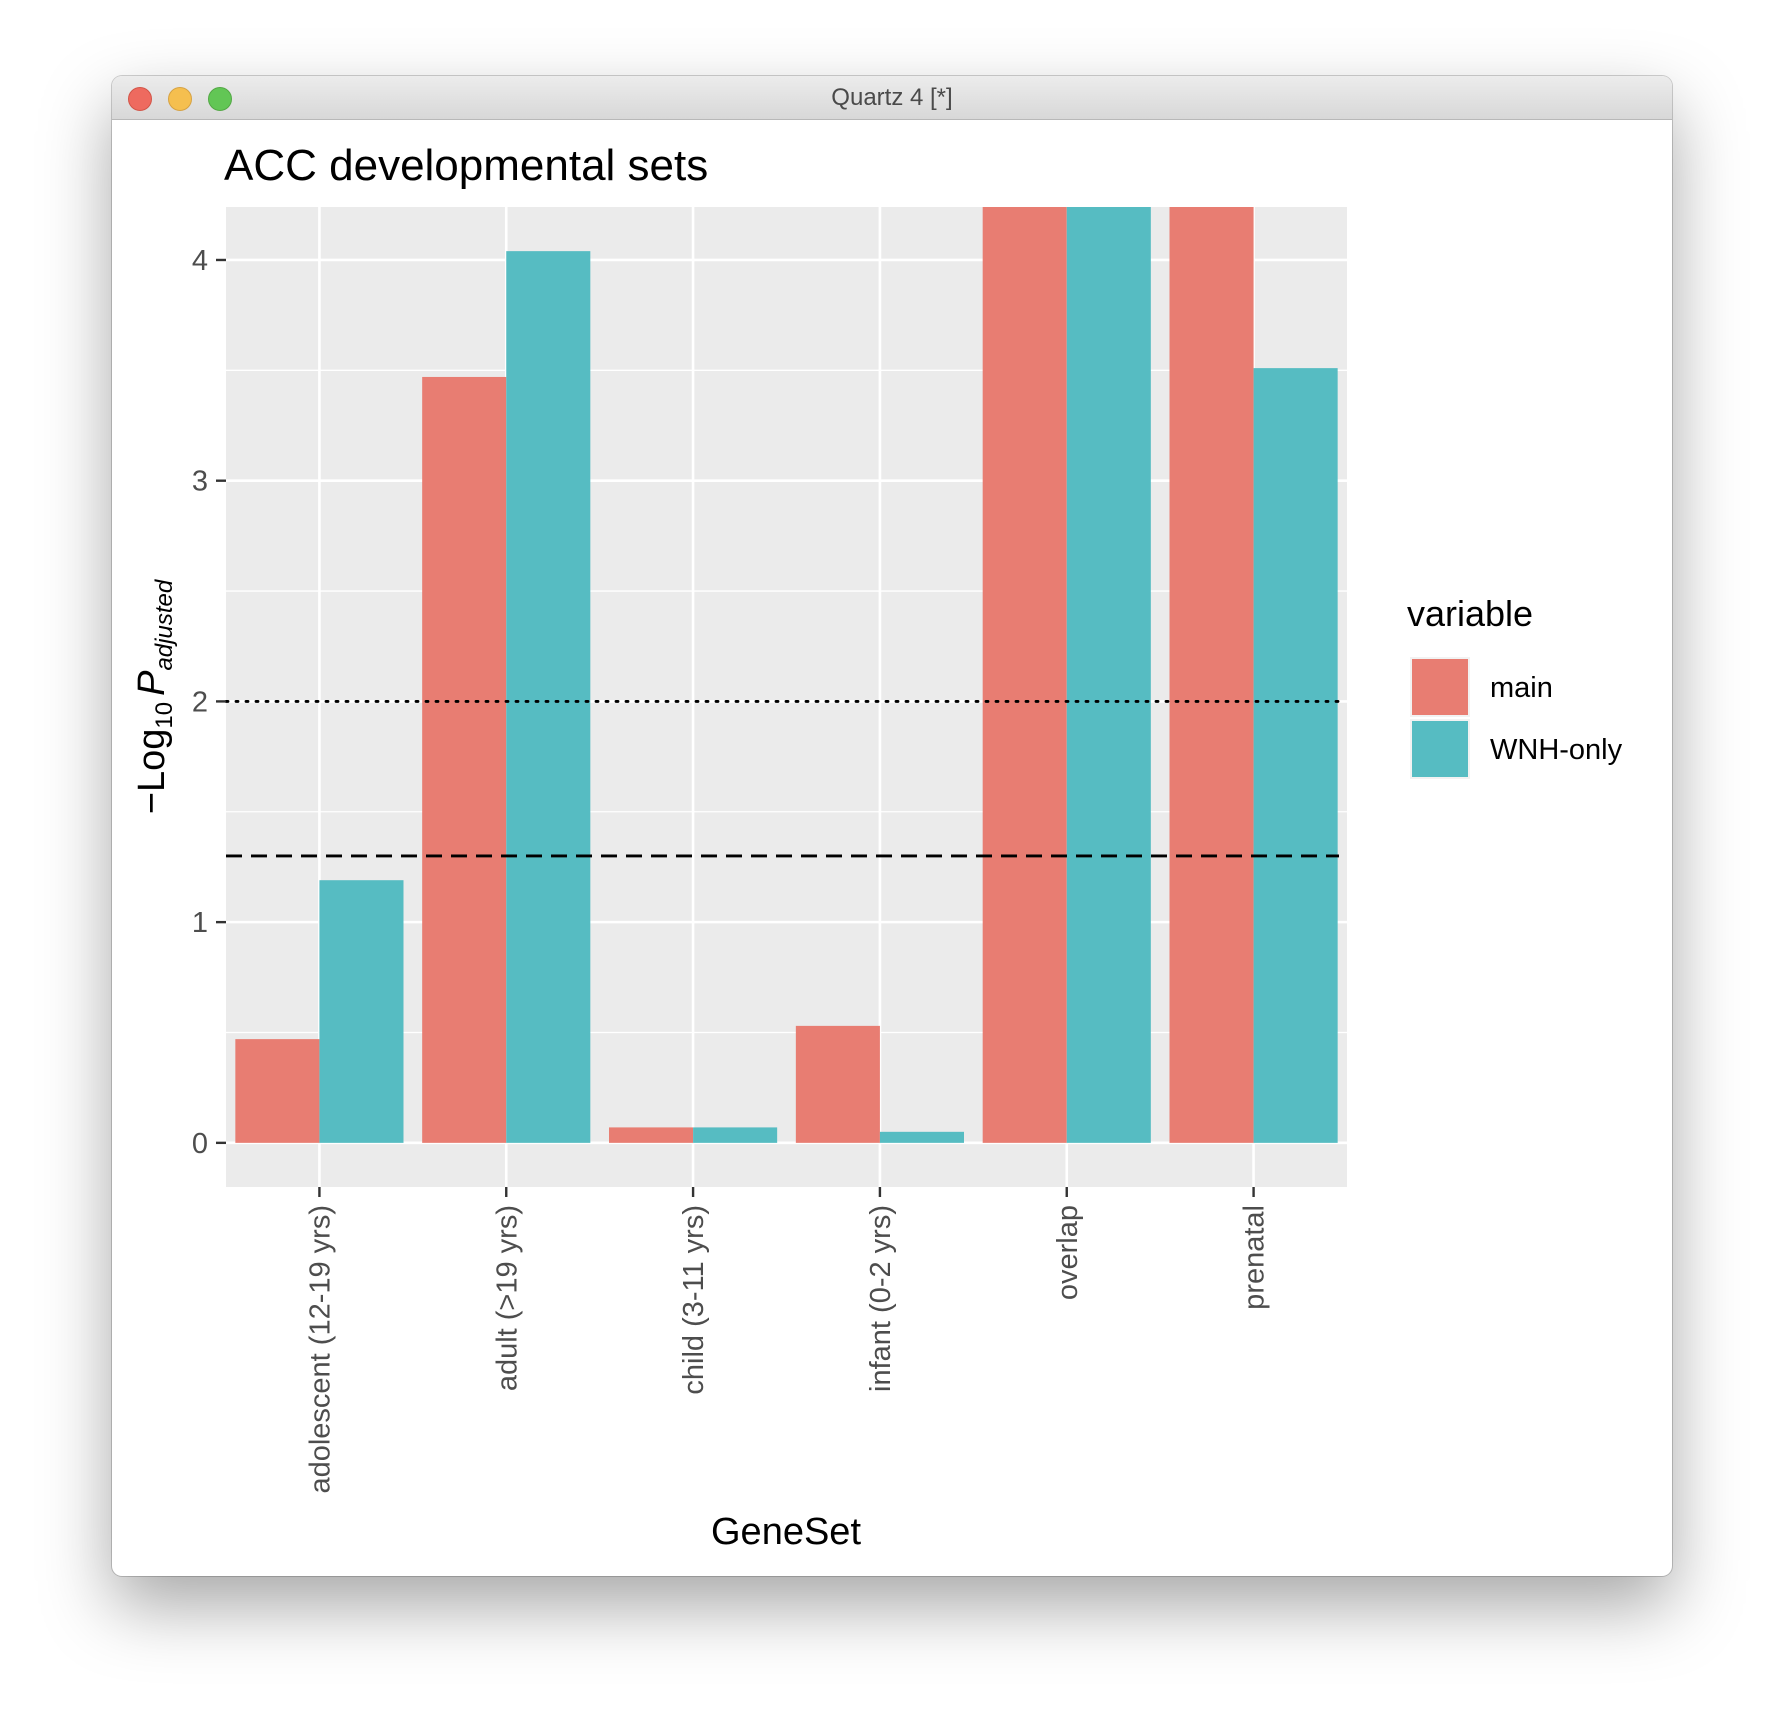 The width and height of the screenshot is (1776, 1718). I want to click on y-tick-label: 2, so click(200, 702).